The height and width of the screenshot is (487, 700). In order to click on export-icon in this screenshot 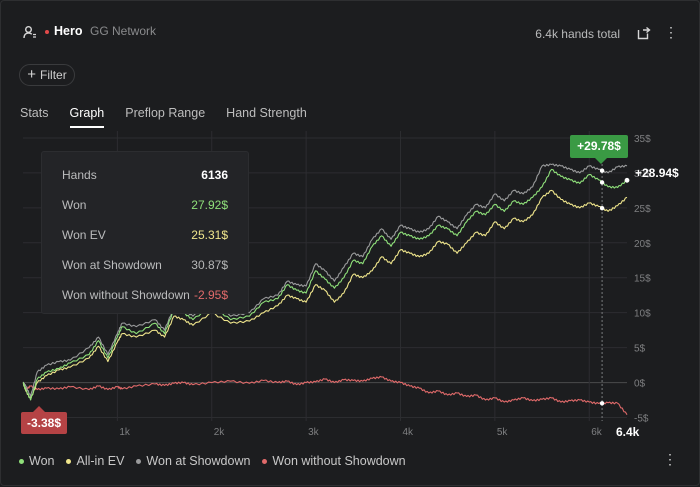, I will do `click(644, 33)`.